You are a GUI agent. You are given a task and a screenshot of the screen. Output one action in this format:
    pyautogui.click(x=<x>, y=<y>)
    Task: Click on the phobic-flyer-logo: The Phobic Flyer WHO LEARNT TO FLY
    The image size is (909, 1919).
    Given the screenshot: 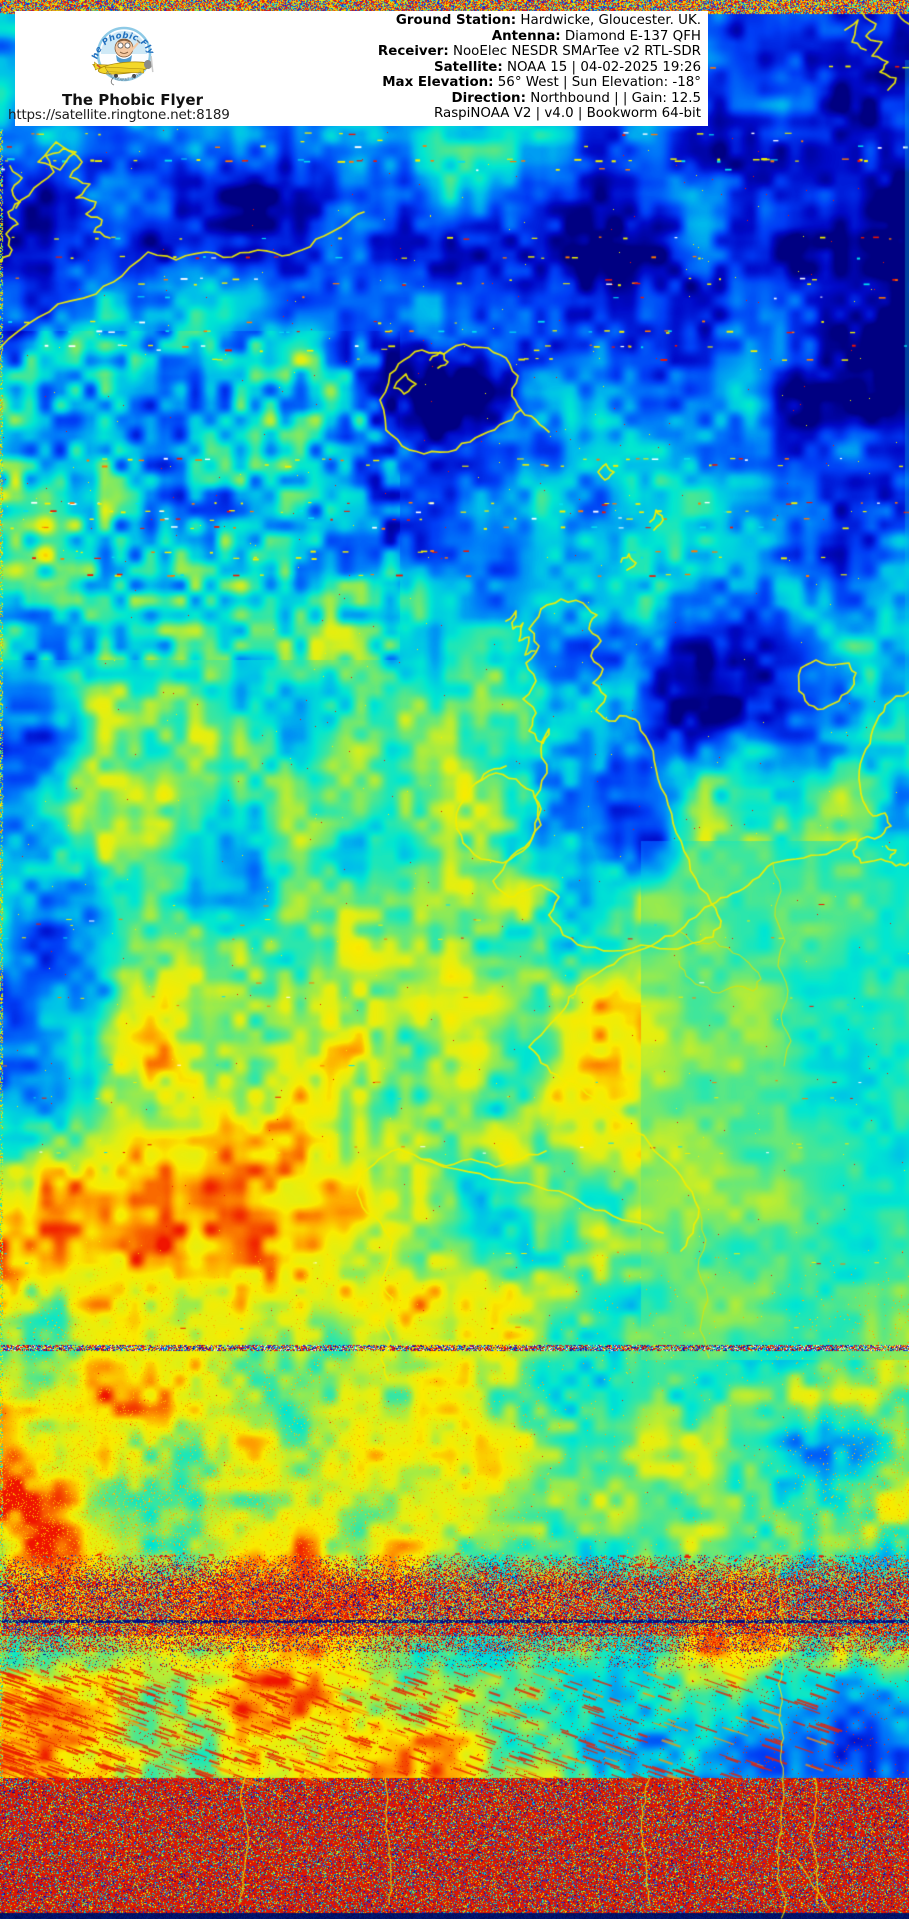 What is the action you would take?
    pyautogui.click(x=122, y=50)
    